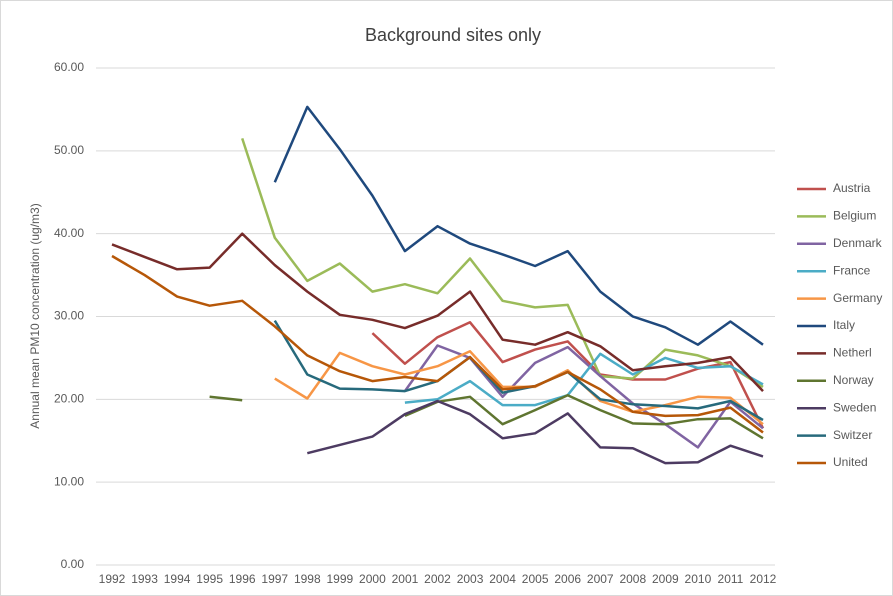  I want to click on x-tick-label: 1992, so click(112, 579).